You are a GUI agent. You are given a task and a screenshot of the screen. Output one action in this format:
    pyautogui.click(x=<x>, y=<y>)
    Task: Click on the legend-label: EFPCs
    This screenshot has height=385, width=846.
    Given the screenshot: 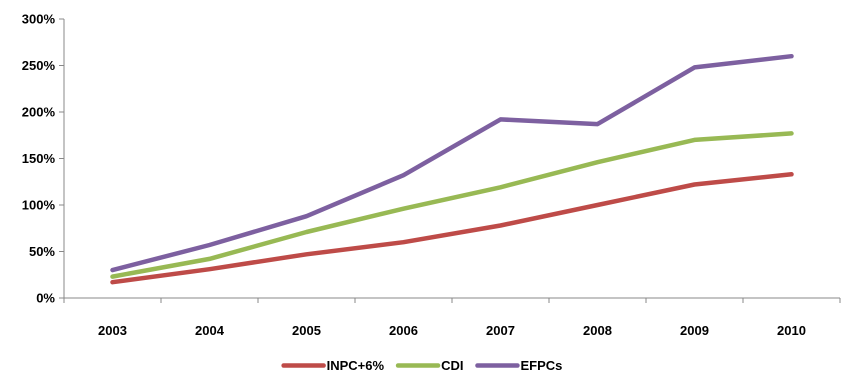 What is the action you would take?
    pyautogui.click(x=541, y=365)
    